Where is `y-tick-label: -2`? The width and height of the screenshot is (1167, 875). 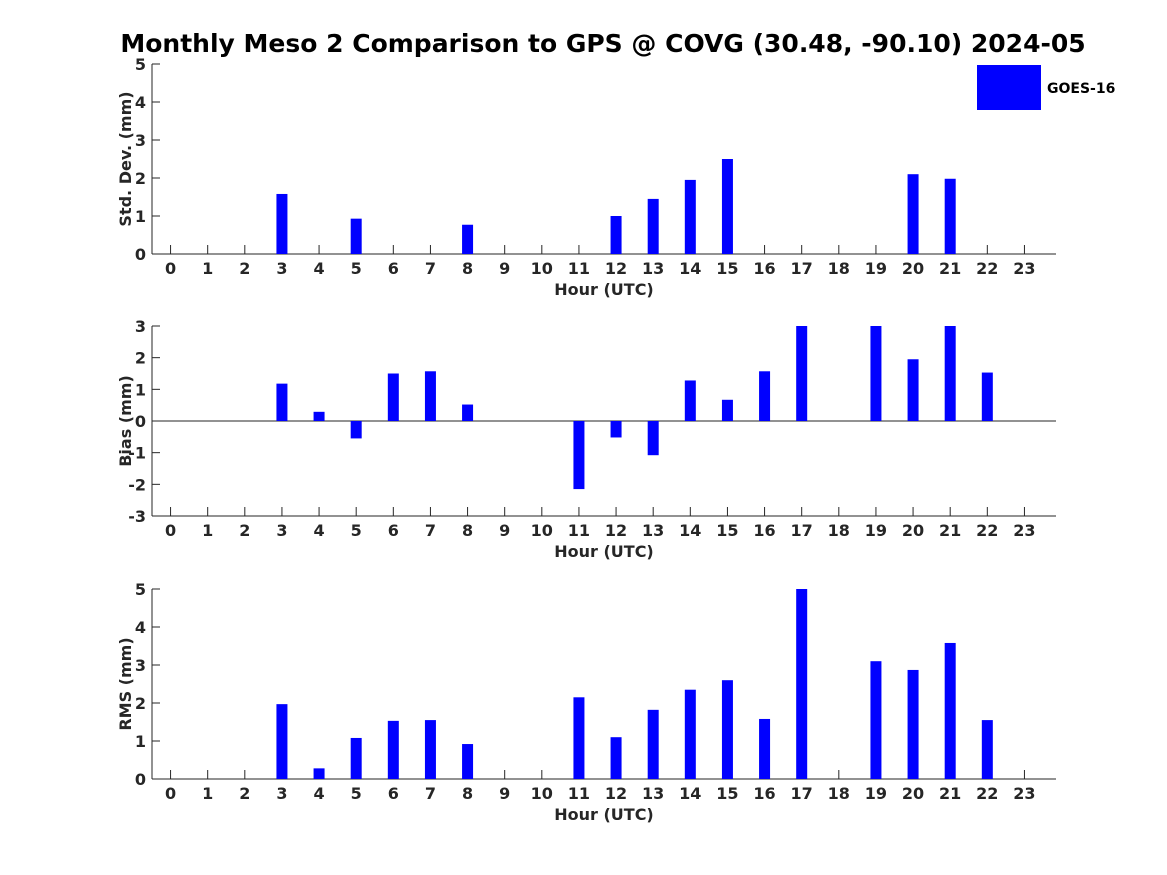
y-tick-label: -2 is located at coordinates (137, 484).